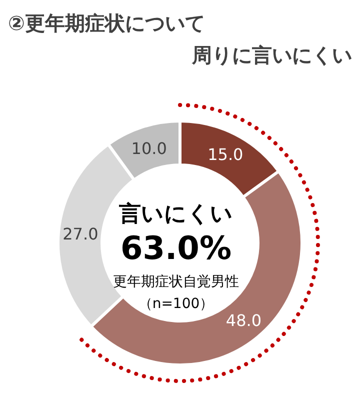  I want to click on data-label: 10.0, so click(149, 148).